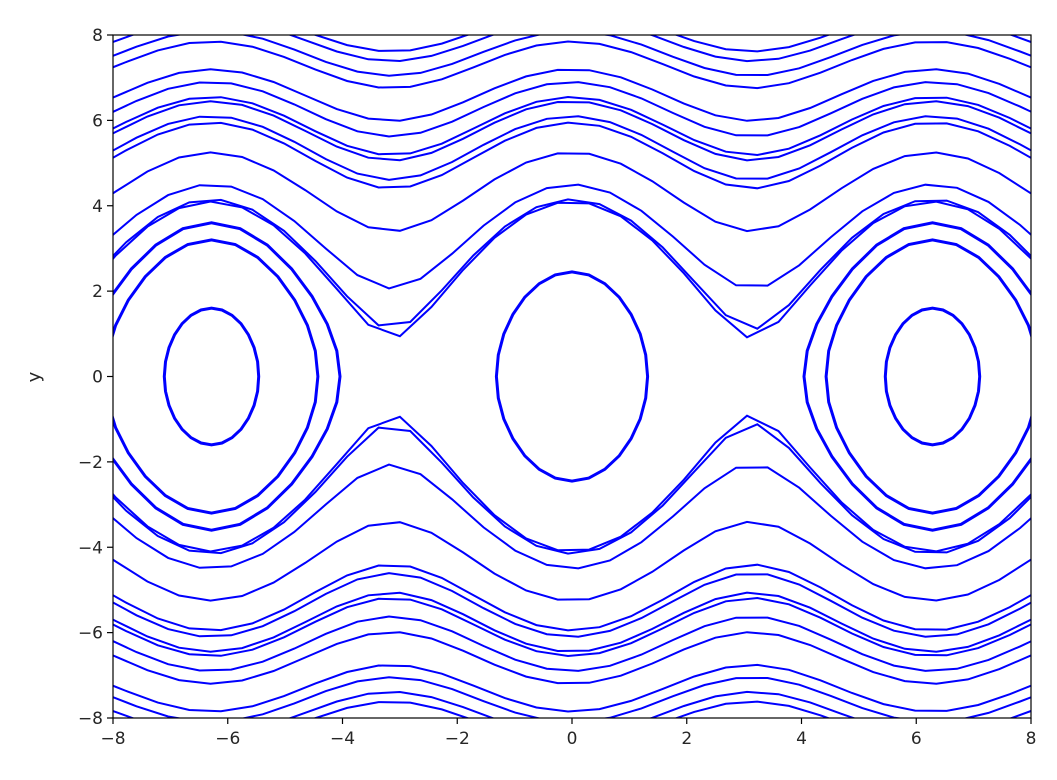 The height and width of the screenshot is (780, 1057). I want to click on x-tick-label: 4, so click(801, 739).